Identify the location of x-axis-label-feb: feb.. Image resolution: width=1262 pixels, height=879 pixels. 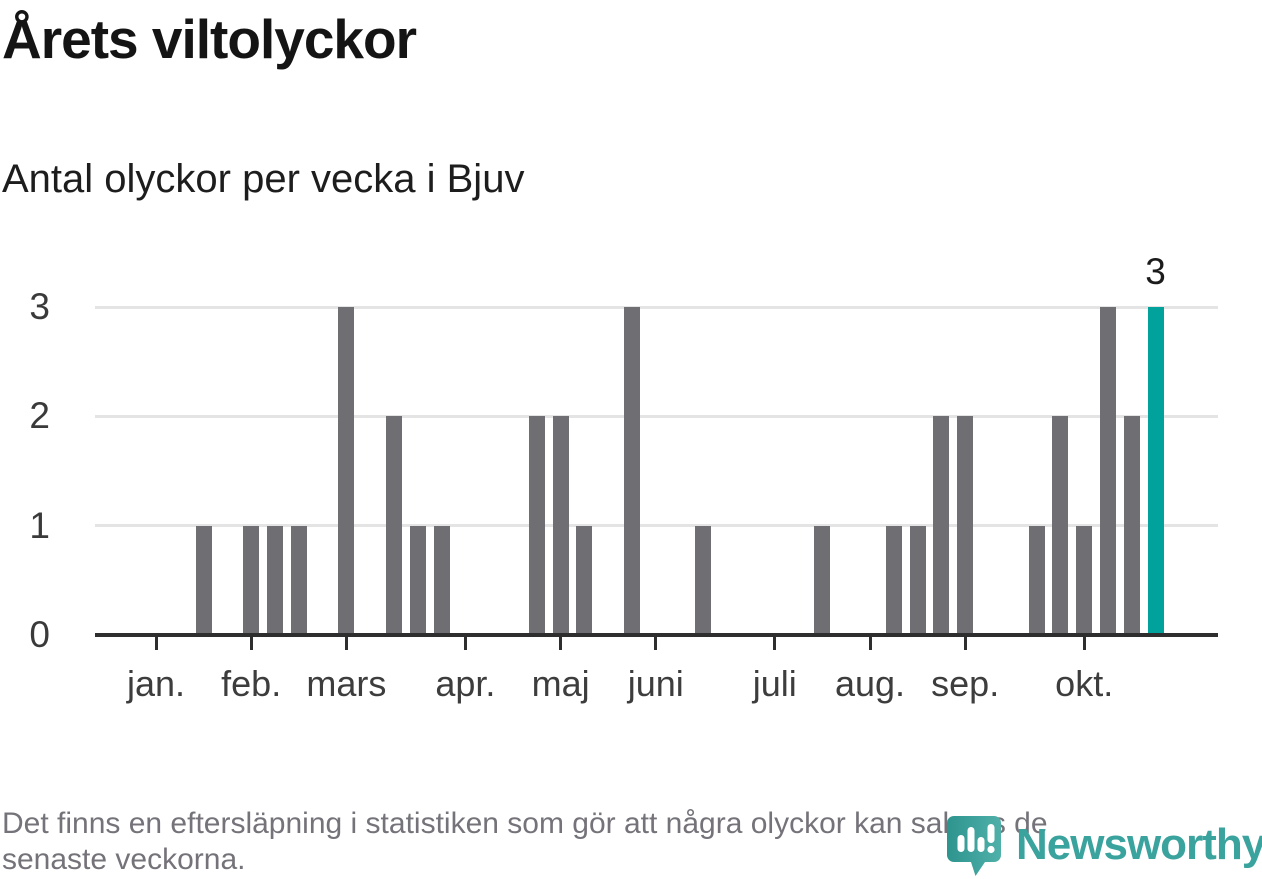
(251, 683).